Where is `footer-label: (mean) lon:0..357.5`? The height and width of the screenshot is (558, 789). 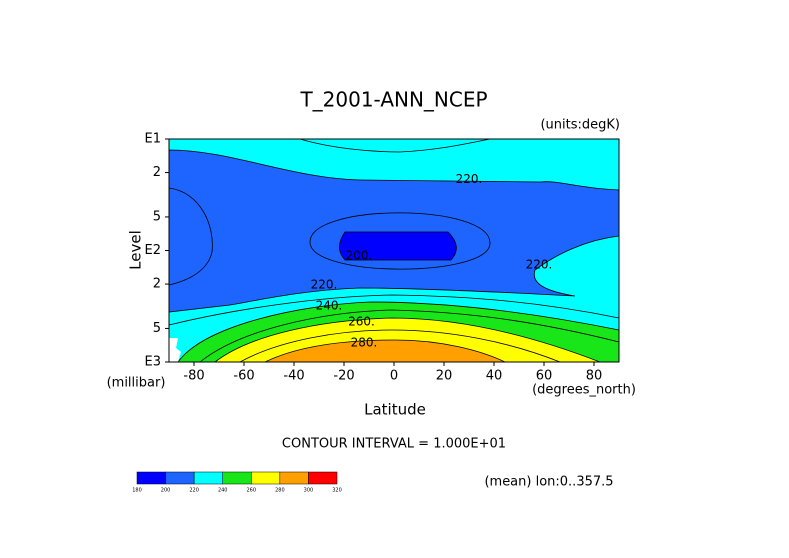
footer-label: (mean) lon:0..357.5 is located at coordinates (548, 482).